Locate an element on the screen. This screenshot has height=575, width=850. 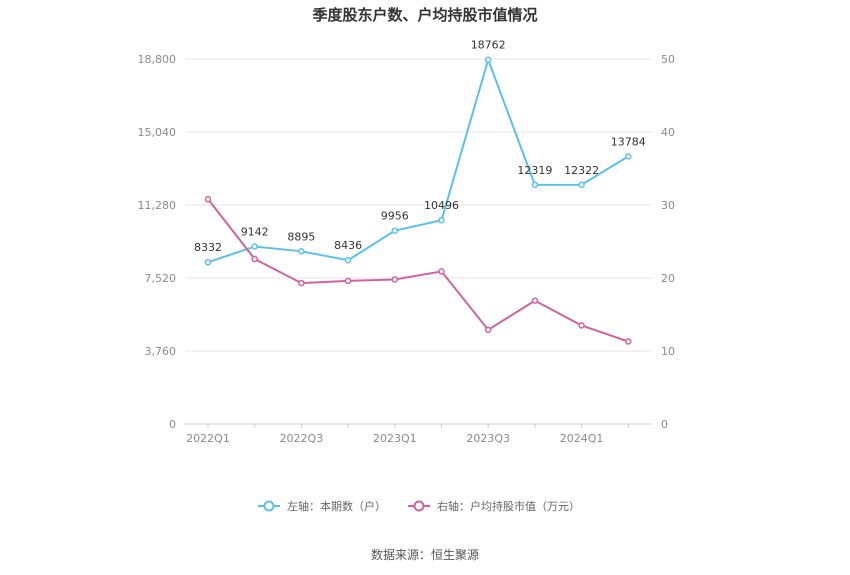
left-axis: 0 3,760 7,520 11,280 15,040 18,800 is located at coordinates (157, 242).